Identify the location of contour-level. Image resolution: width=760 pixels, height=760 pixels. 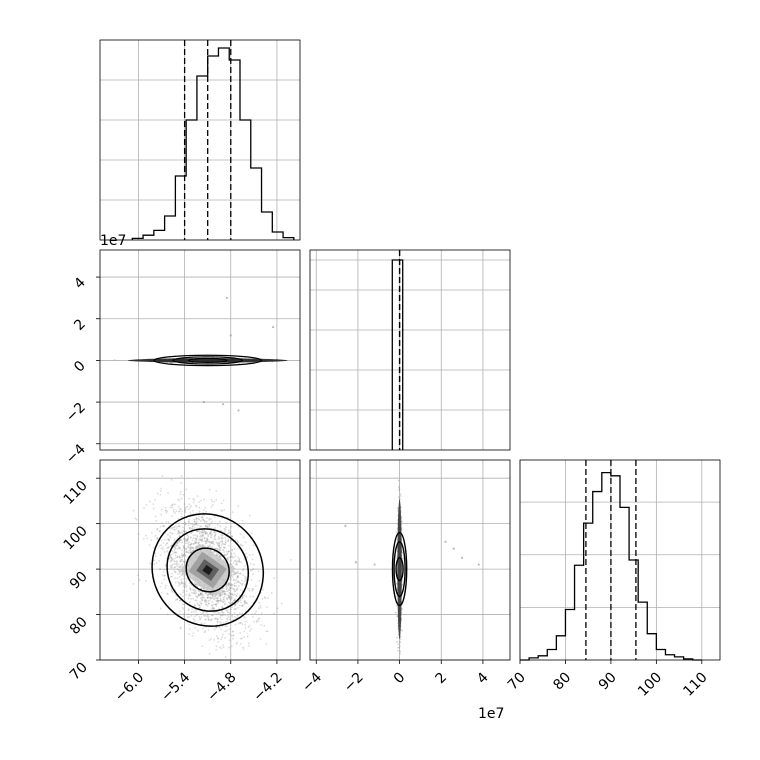
(207, 360).